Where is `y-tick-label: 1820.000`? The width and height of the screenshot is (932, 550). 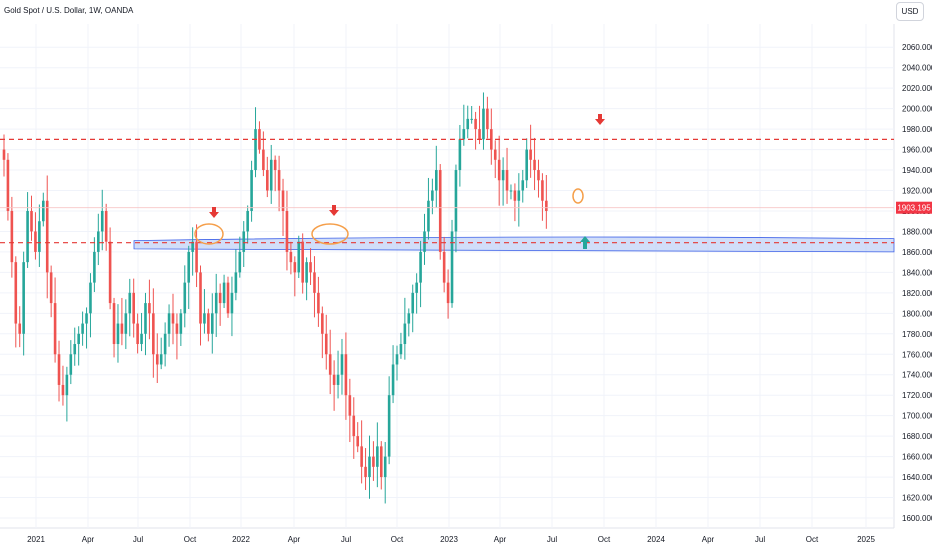 y-tick-label: 1820.000 is located at coordinates (917, 293).